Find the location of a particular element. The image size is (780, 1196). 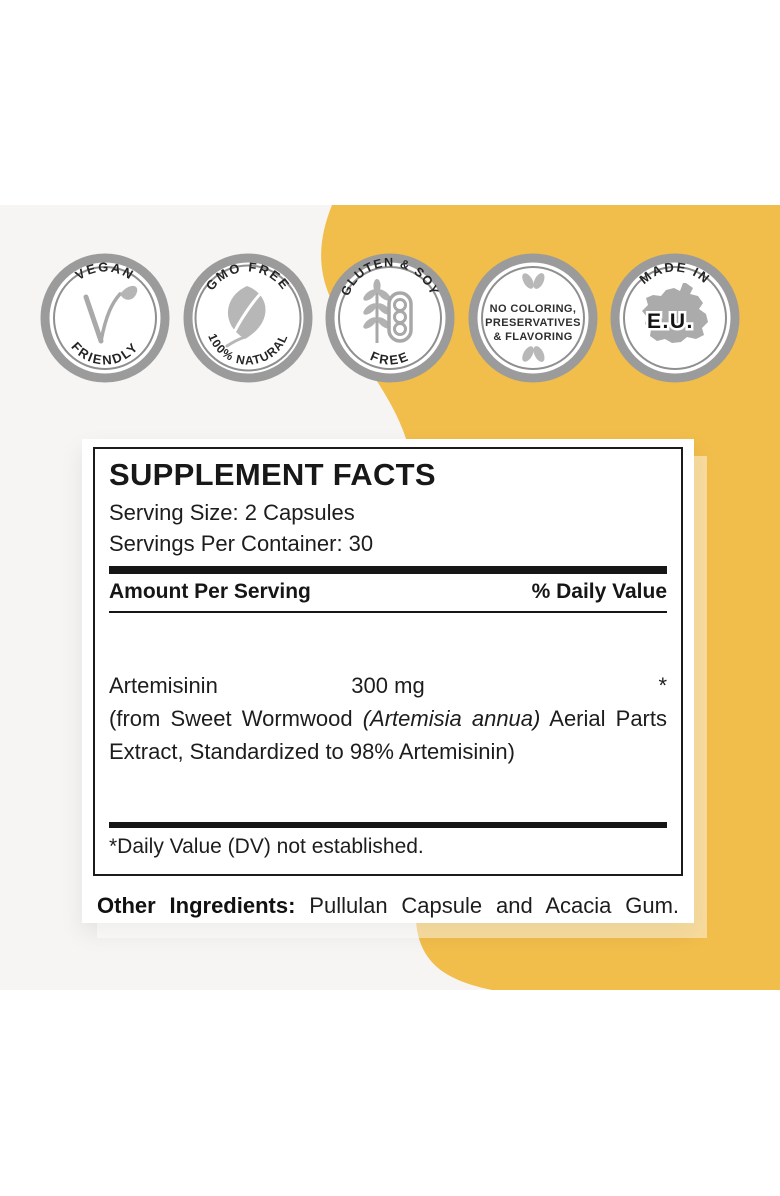

badge-top-label: VEGAN is located at coordinates (104, 270).